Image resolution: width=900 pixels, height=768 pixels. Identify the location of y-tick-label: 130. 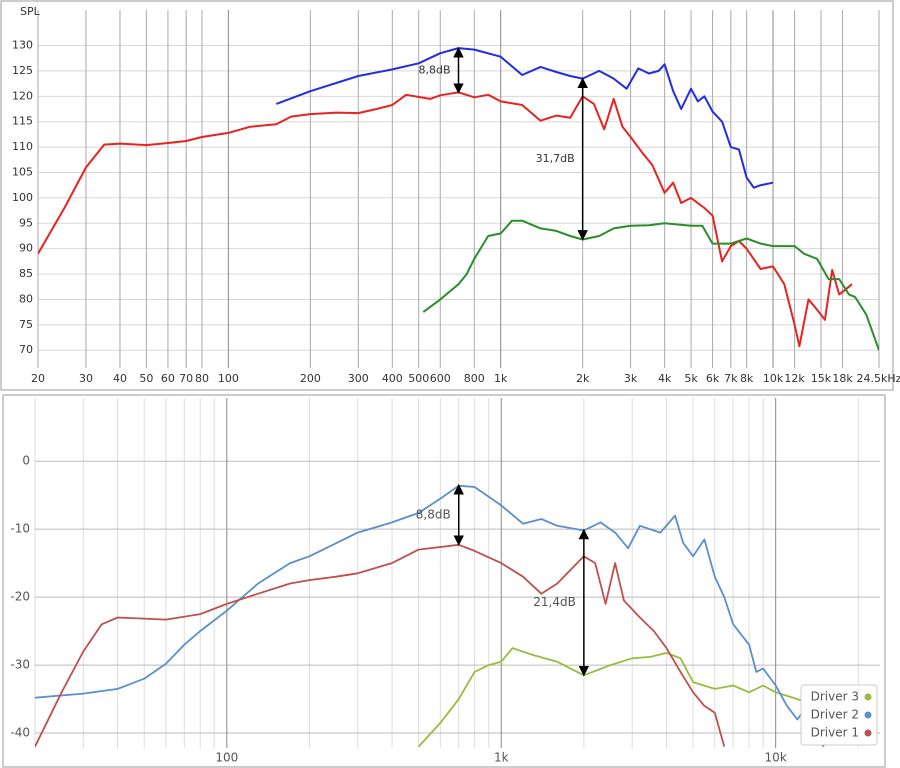
(22, 45).